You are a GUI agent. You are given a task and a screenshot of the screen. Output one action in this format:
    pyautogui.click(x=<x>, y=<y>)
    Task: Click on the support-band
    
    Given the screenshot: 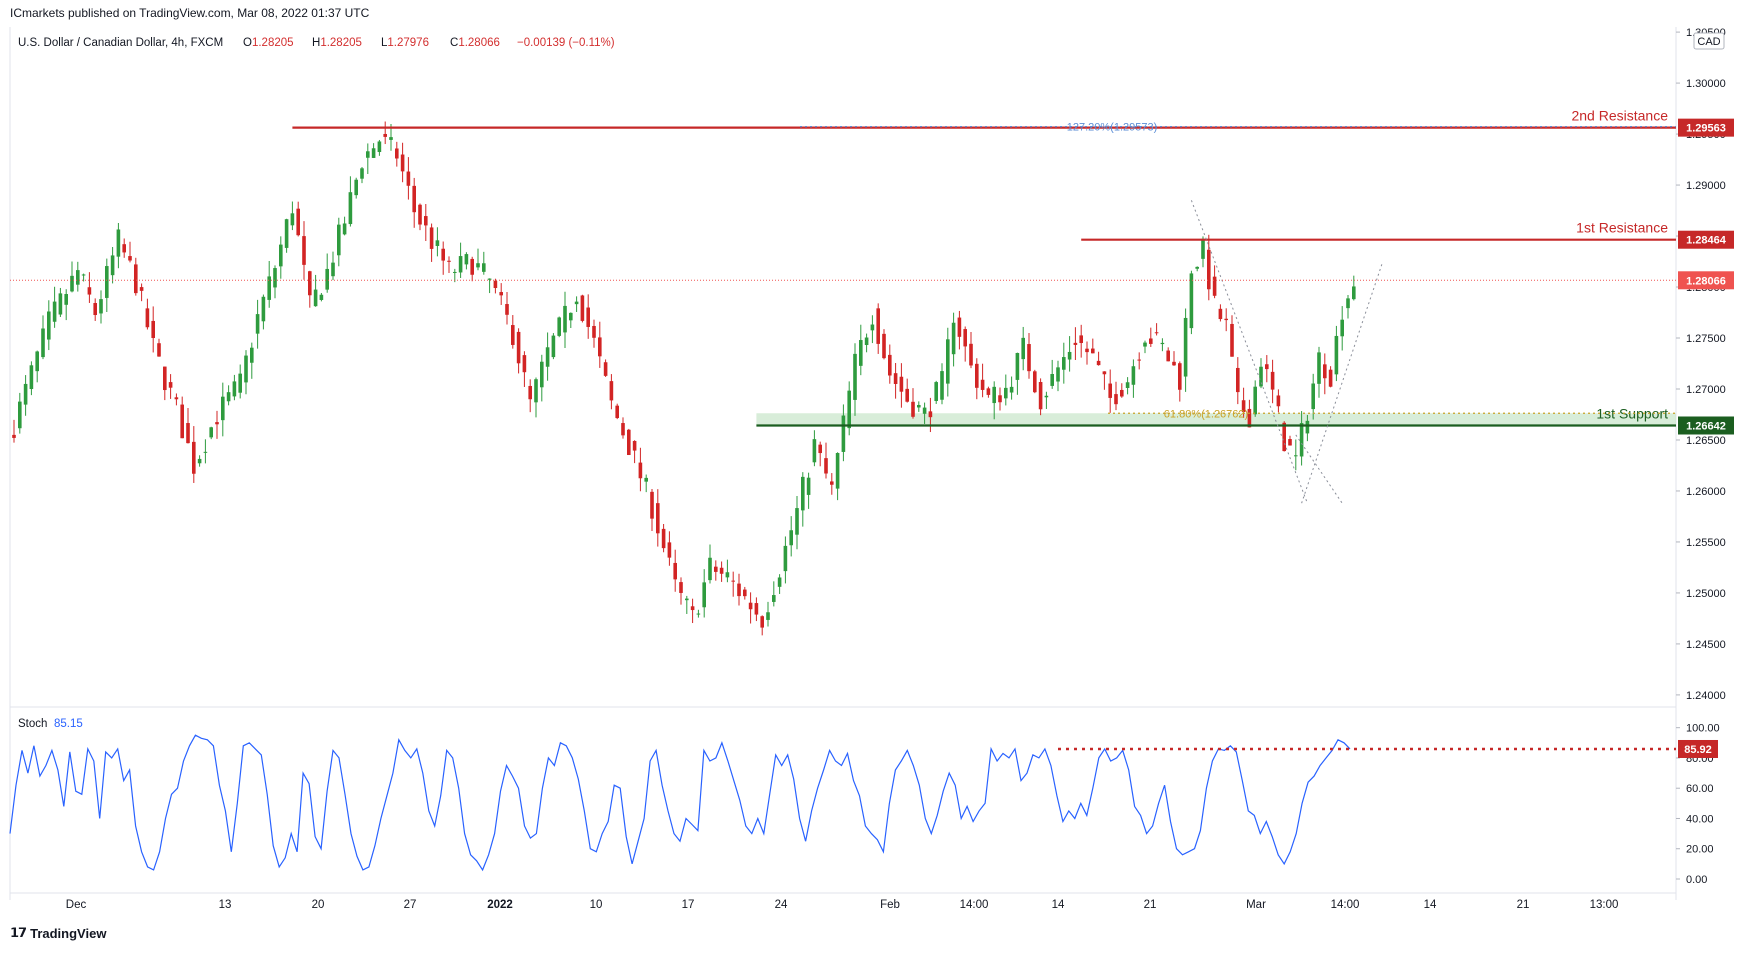 What is the action you would take?
    pyautogui.click(x=1216, y=419)
    